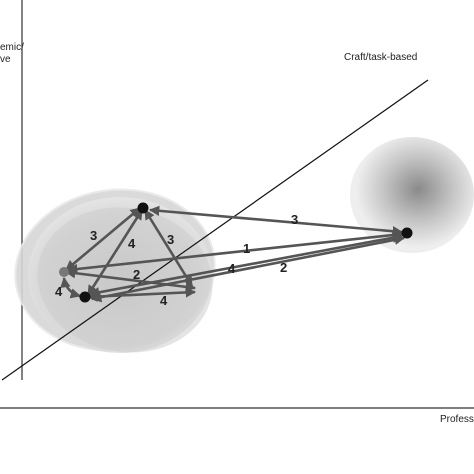 This screenshot has width=474, height=474. I want to click on edge-label-b-d: 4, so click(164, 300).